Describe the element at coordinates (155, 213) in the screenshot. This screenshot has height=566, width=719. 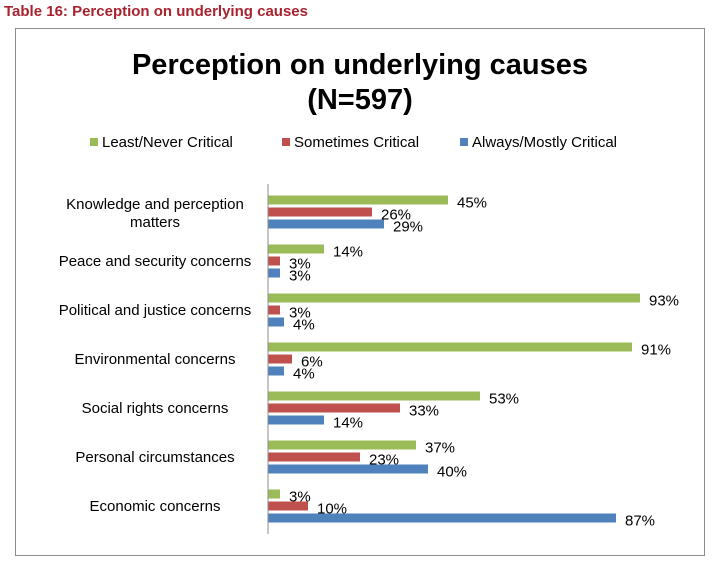
I see `category-label: Knowledge and perception matters` at that location.